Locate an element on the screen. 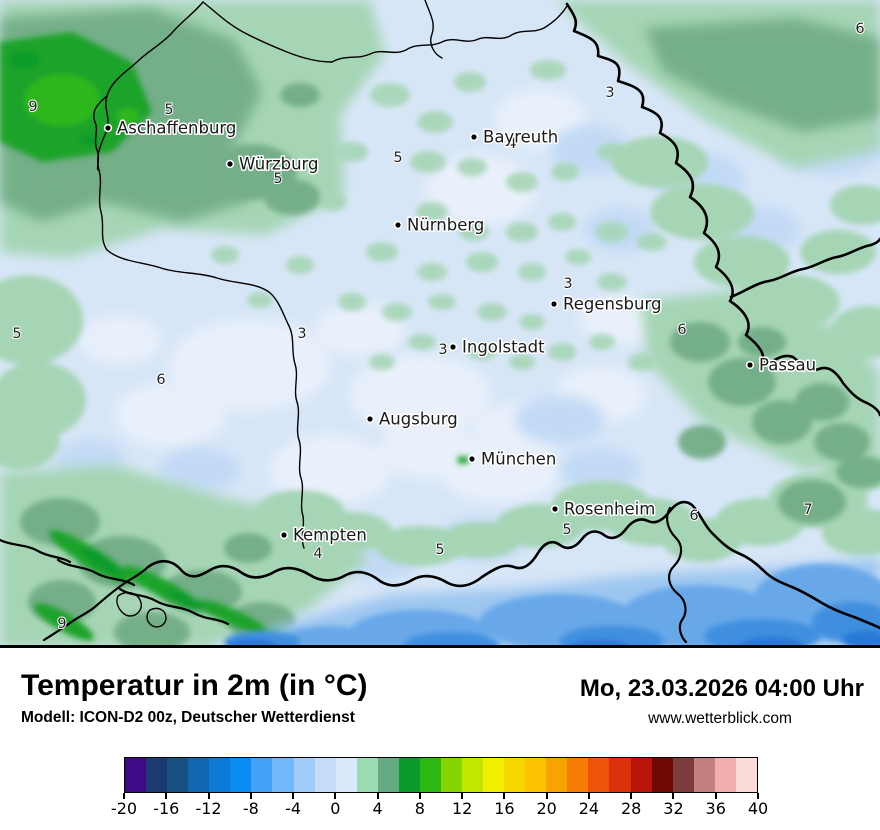 The width and height of the screenshot is (880, 830). city-label: Bayreuth is located at coordinates (520, 137).